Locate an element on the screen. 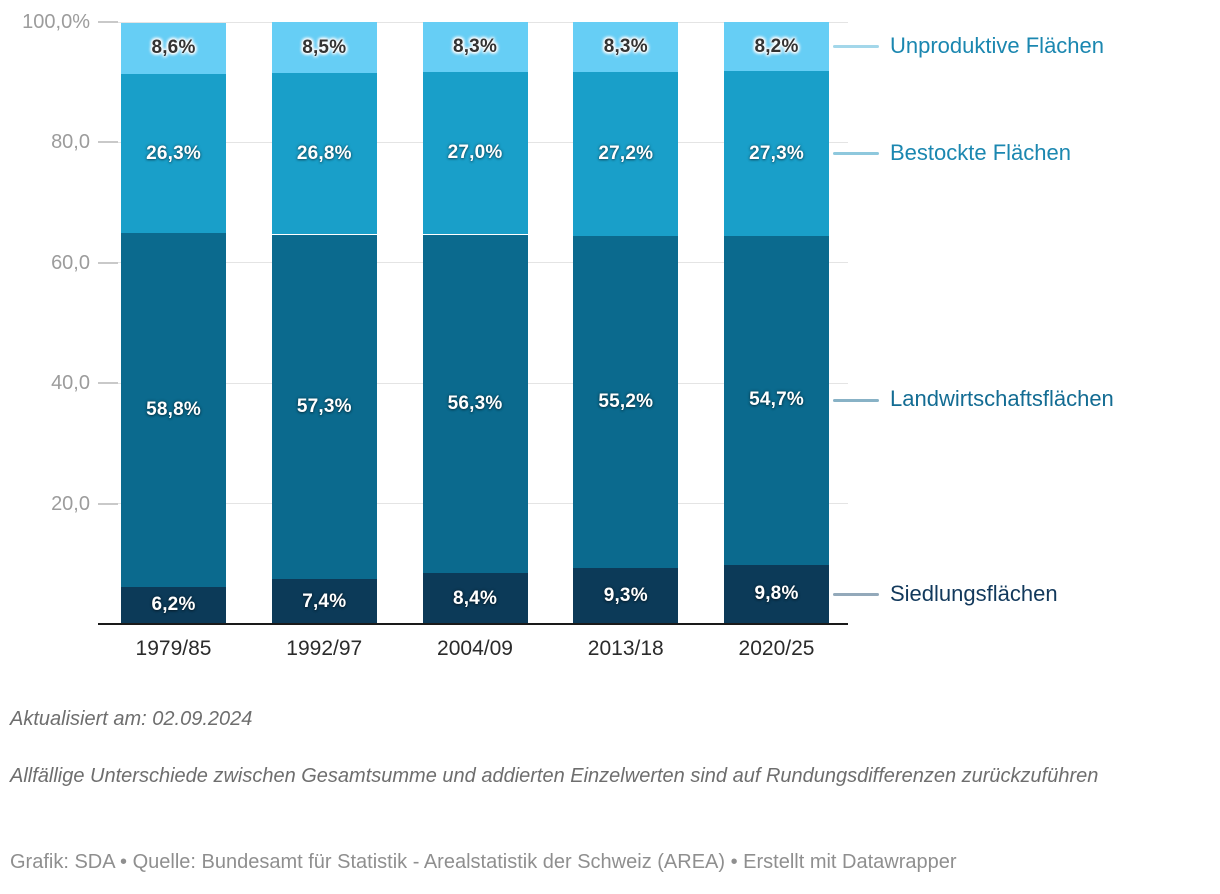  bar-value-label: 27,0% is located at coordinates (475, 153).